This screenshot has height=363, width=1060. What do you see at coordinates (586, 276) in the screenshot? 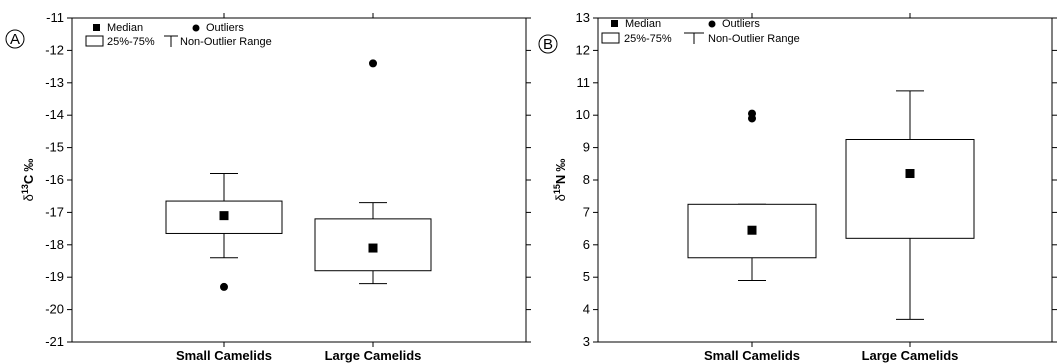
I see `y-tick-label: 5` at bounding box center [586, 276].